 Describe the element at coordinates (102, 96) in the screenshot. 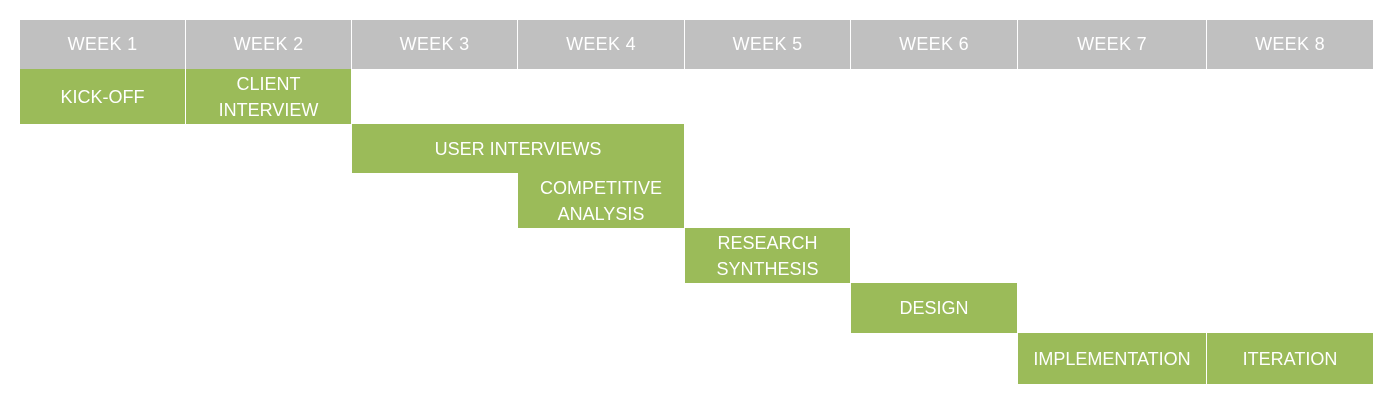

I see `task-kick-off: KICK-OFF` at that location.